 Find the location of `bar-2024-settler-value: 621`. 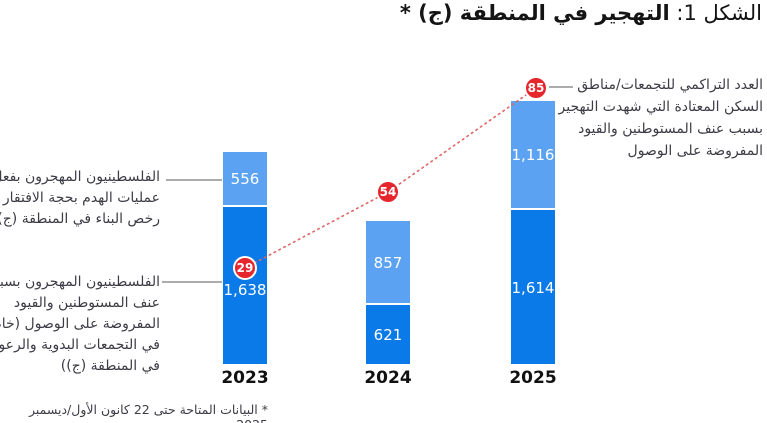

bar-2024-settler-value: 621 is located at coordinates (388, 335).